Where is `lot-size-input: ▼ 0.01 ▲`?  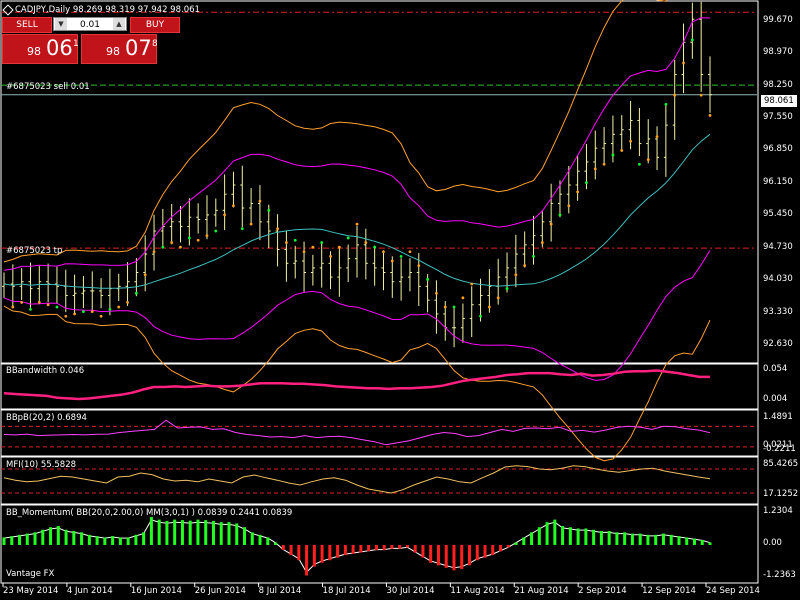
lot-size-input: ▼ 0.01 ▲ is located at coordinates (90, 24).